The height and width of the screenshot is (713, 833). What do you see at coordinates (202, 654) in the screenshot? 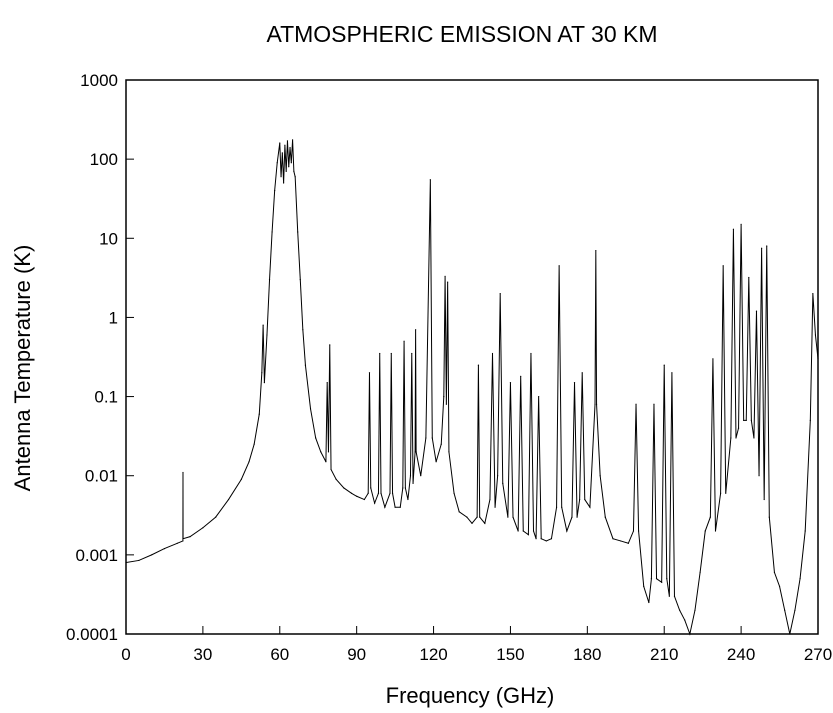
I see `x-tick-label: 30` at bounding box center [202, 654].